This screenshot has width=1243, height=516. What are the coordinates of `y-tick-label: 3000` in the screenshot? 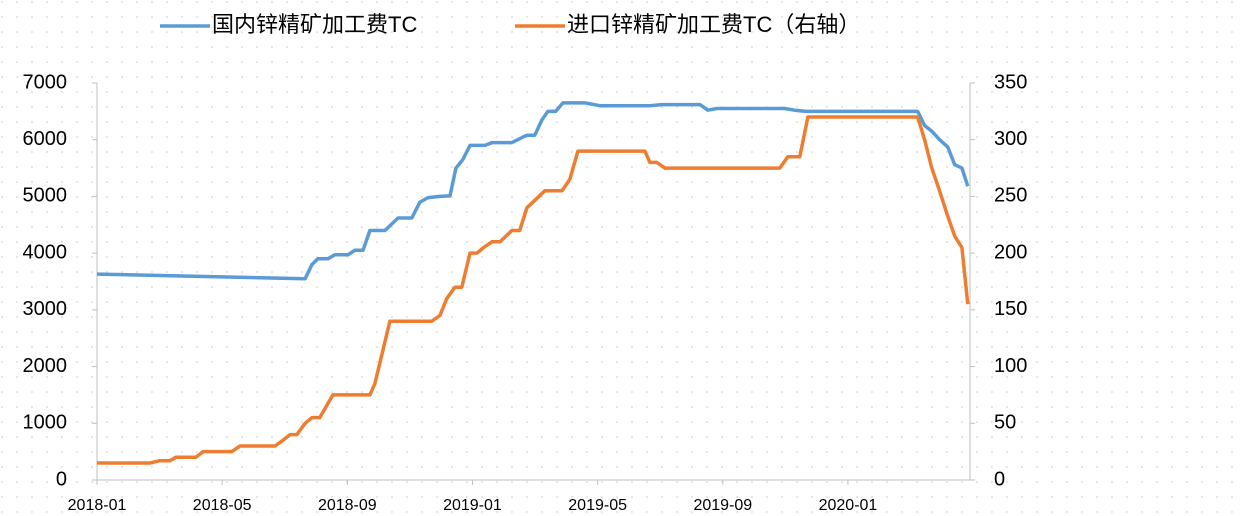 It's located at (45, 309).